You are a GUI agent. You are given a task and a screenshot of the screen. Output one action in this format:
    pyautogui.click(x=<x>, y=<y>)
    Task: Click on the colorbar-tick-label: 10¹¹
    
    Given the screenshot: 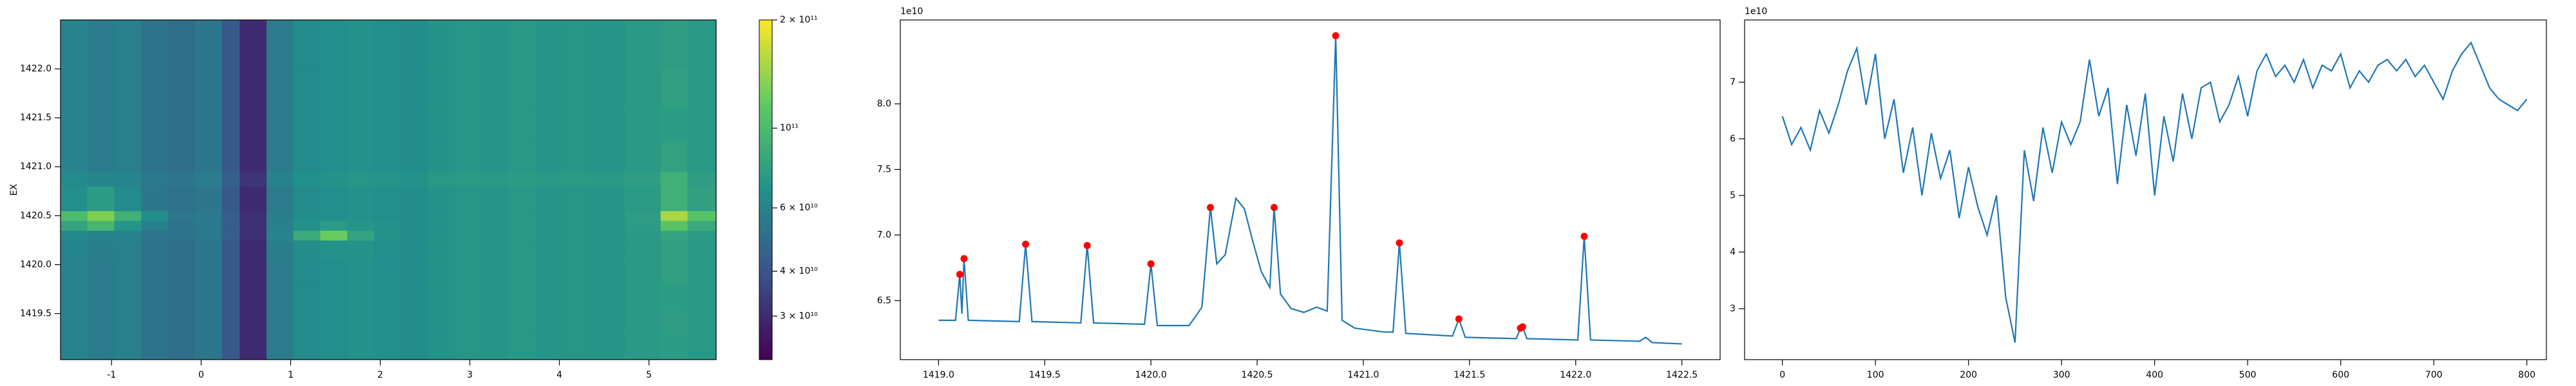 What is the action you would take?
    pyautogui.click(x=789, y=128)
    